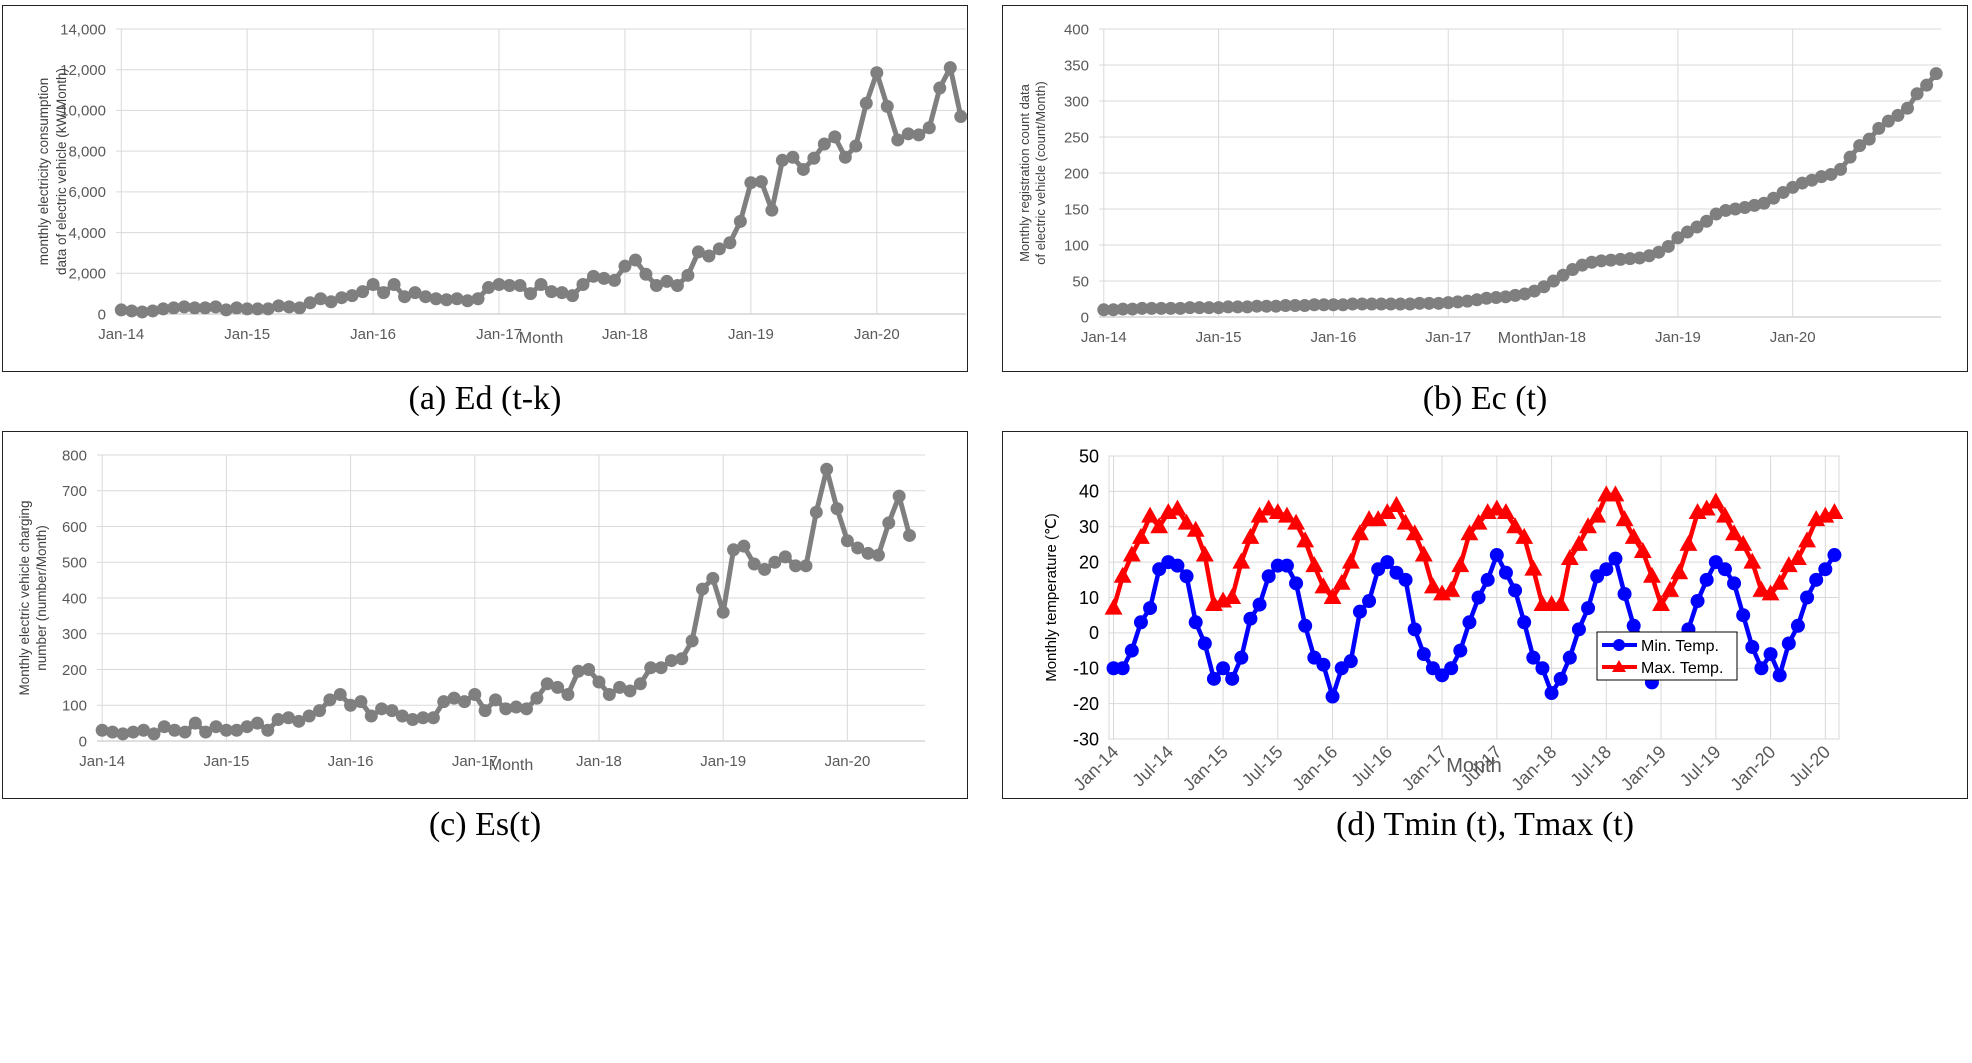 Image resolution: width=1972 pixels, height=1063 pixels. Describe the element at coordinates (877, 334) in the screenshot. I see `x-tick-label: Jan-20` at that location.